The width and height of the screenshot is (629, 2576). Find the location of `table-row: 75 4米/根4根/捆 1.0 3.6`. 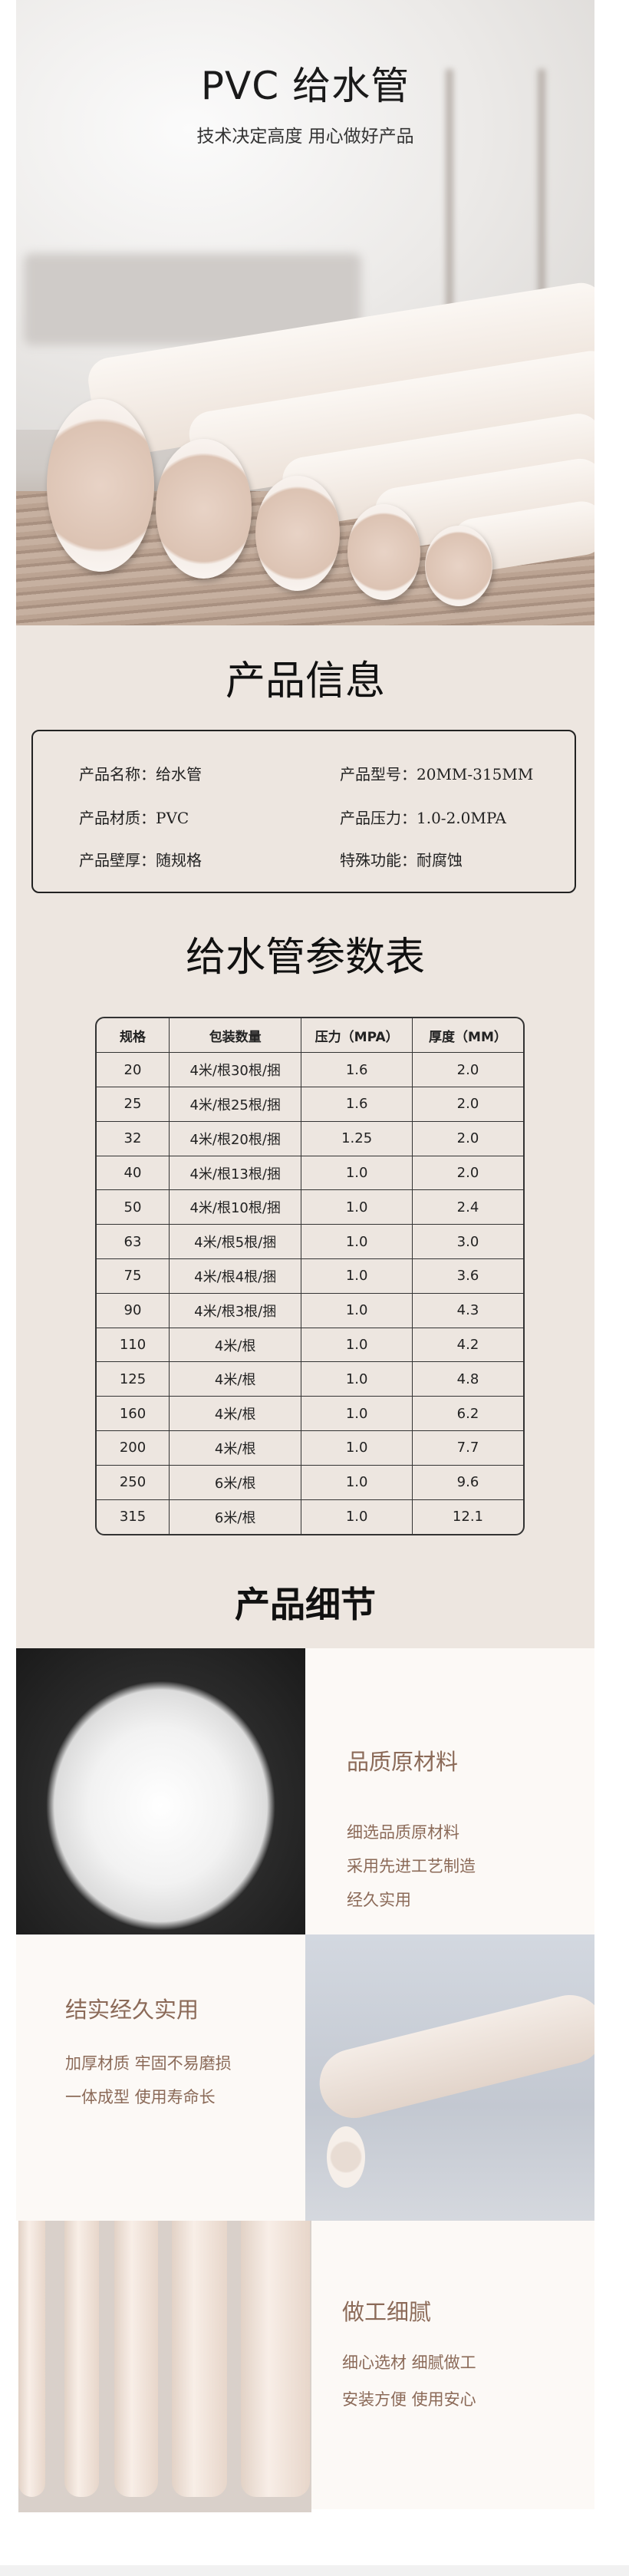

table-row: 75 4米/根4根/捆 1.0 3.6 is located at coordinates (310, 1276).